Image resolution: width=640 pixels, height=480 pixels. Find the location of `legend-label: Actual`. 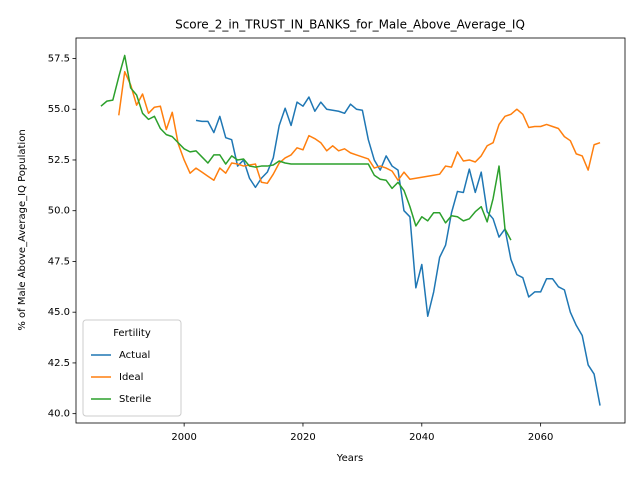

legend-label: Actual is located at coordinates (134, 355).